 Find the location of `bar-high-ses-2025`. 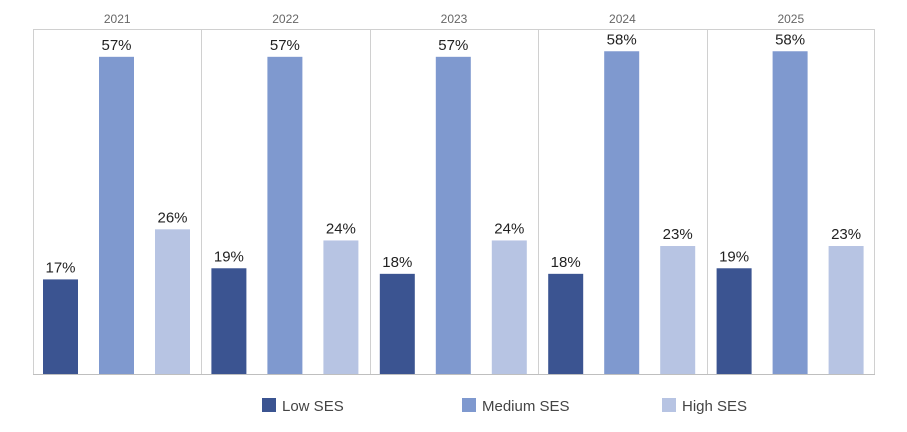

bar-high-ses-2025 is located at coordinates (846, 310).